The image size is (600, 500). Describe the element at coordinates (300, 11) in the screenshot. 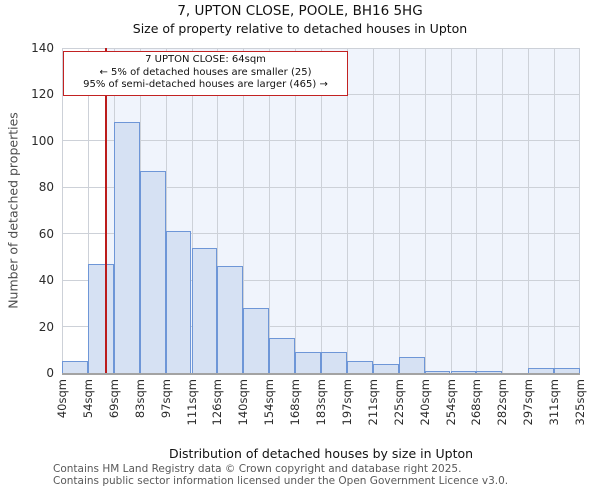

I see `chart-title: 7, UPTON CLOSE, POOLE, BH16 5HG` at that location.